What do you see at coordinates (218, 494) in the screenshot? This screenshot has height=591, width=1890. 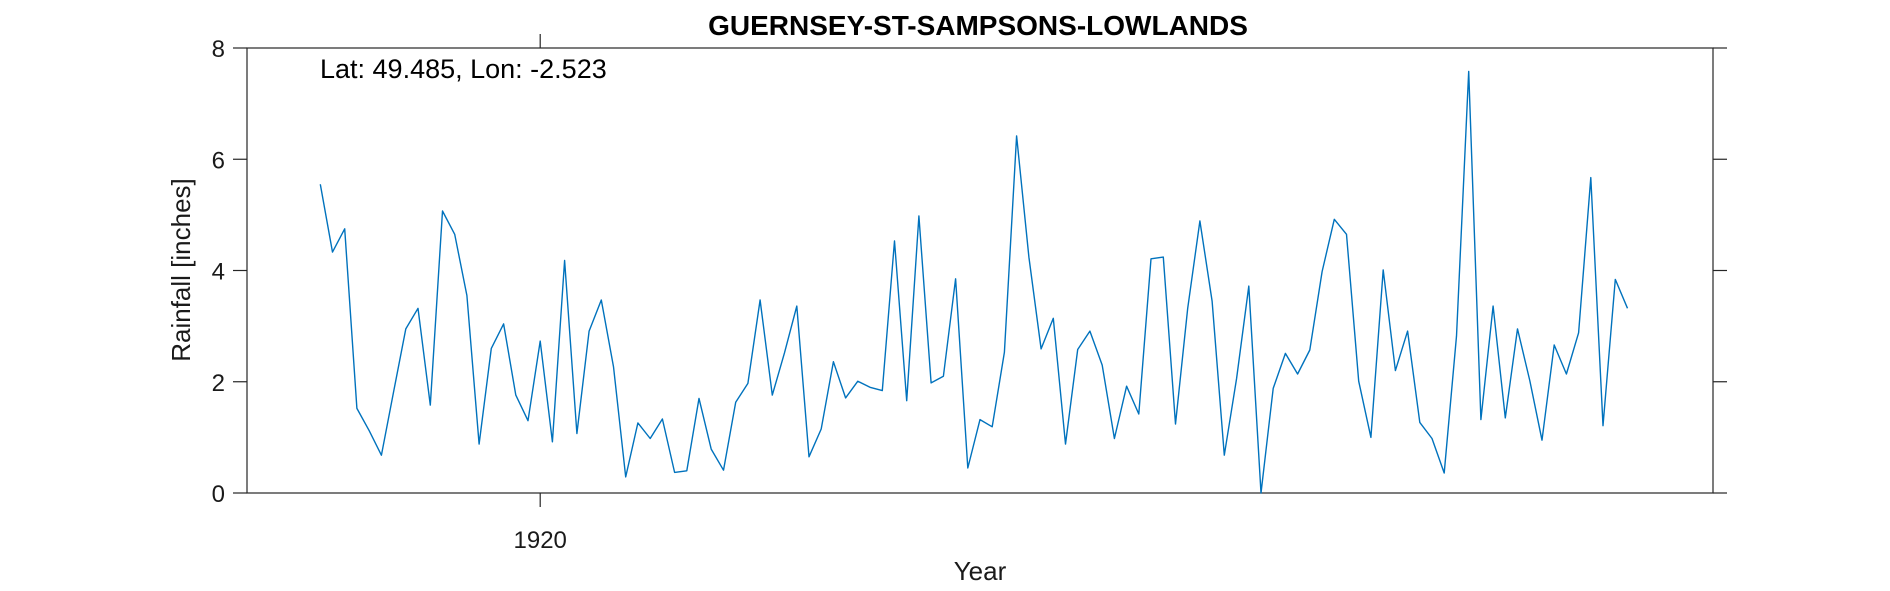 I see `y-tick-label-0: 0` at bounding box center [218, 494].